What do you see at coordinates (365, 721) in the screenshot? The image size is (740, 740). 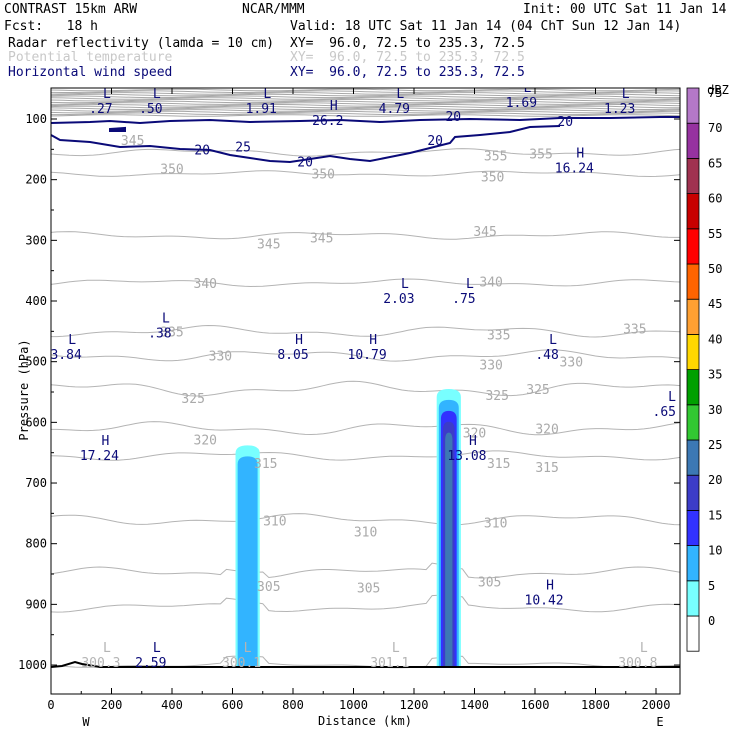 I see `x-axis-label: Distance (km)` at bounding box center [365, 721].